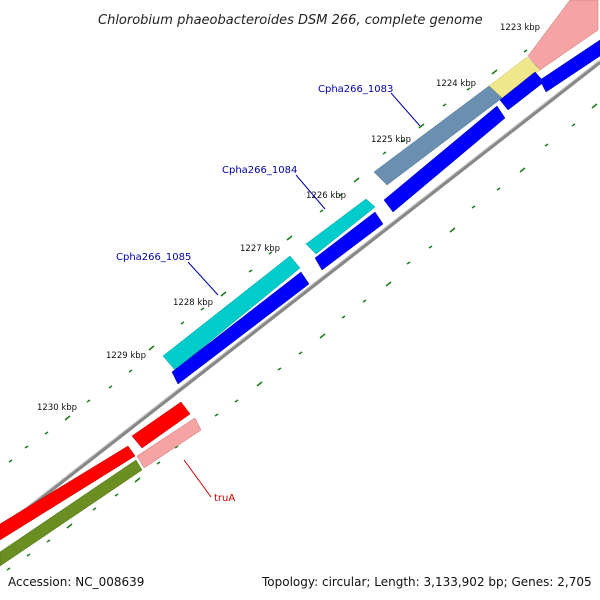 This screenshot has width=600, height=600. What do you see at coordinates (326, 196) in the screenshot?
I see `kbp-label: 1226 kbp` at bounding box center [326, 196].